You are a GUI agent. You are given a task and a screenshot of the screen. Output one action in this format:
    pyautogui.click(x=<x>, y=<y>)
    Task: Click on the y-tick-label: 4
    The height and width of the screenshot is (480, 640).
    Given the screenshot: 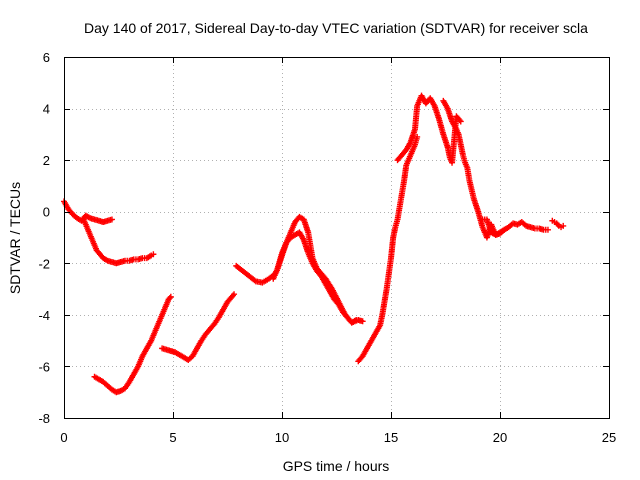 What is the action you would take?
    pyautogui.click(x=46, y=109)
    